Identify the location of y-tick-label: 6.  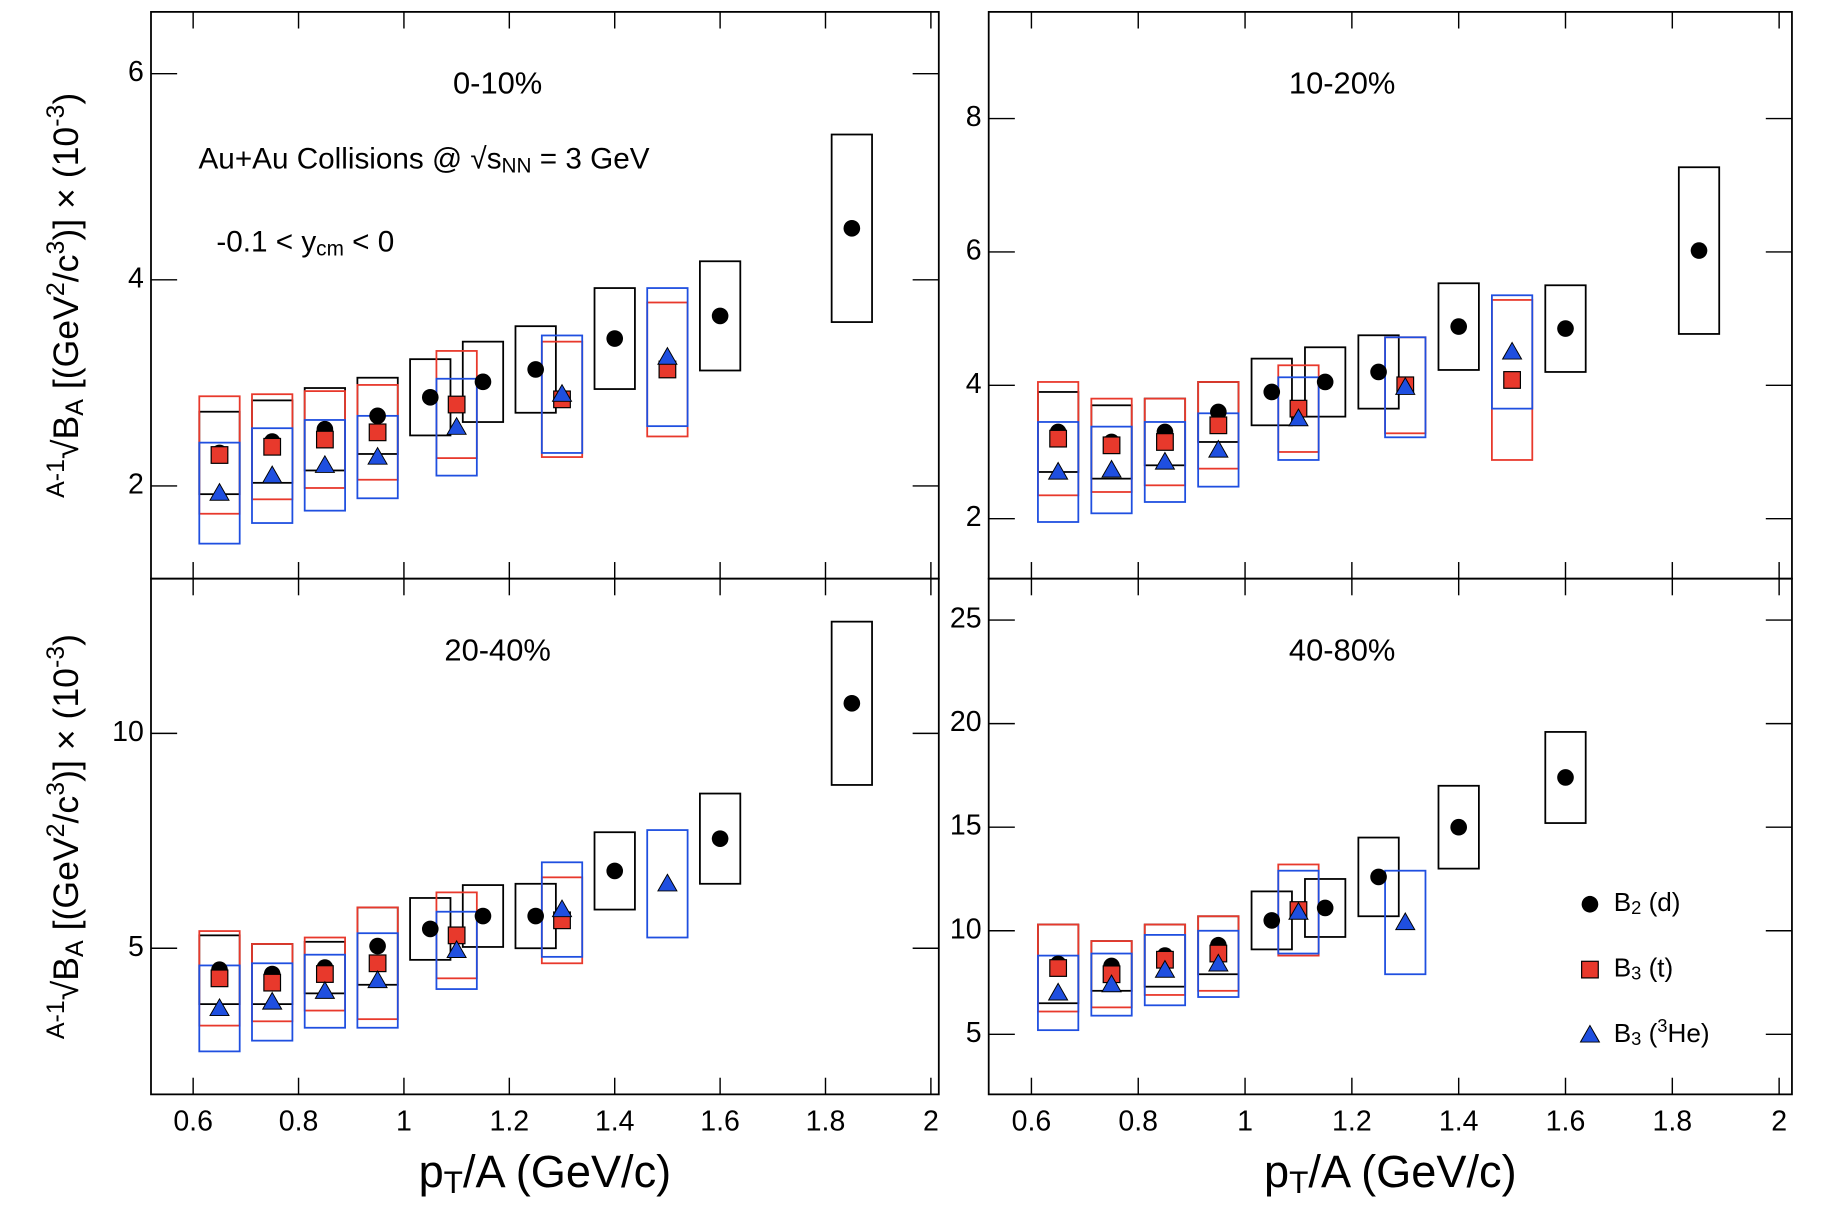
(974, 250).